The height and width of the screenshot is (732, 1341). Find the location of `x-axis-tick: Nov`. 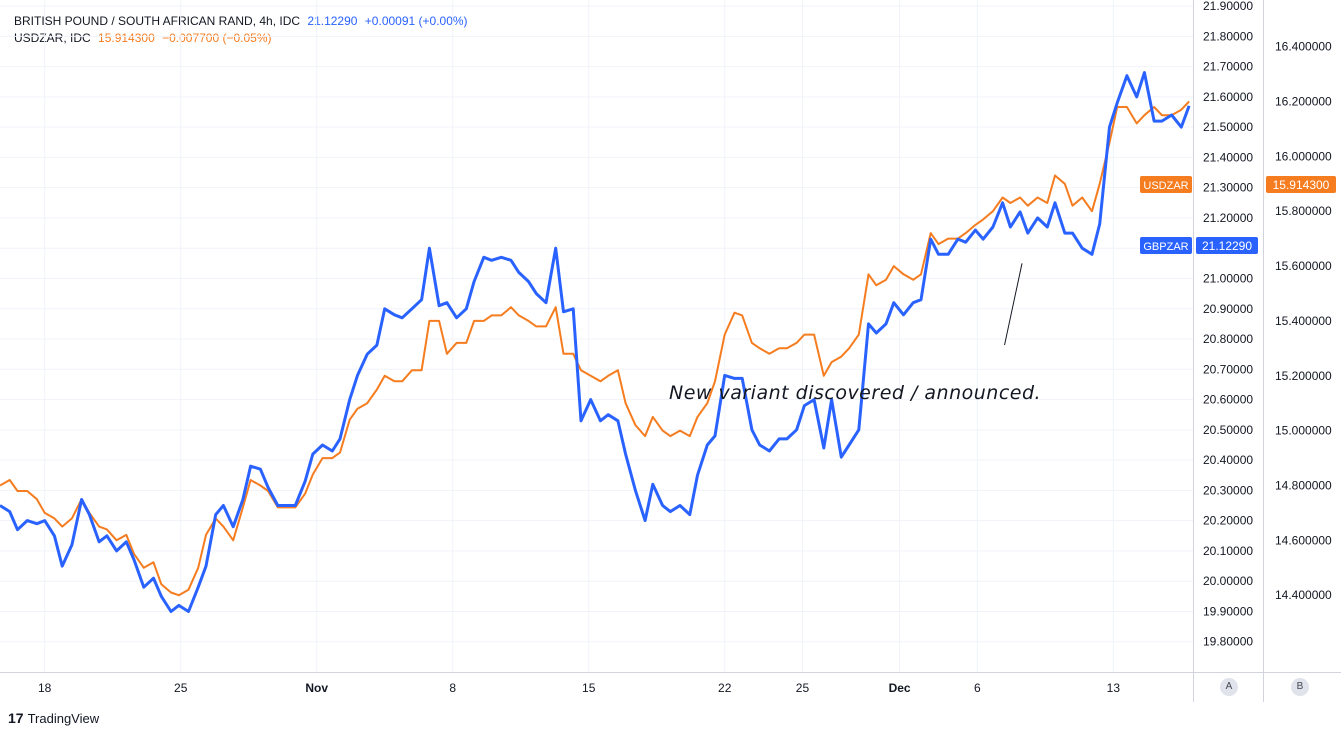

x-axis-tick: Nov is located at coordinates (316, 688).